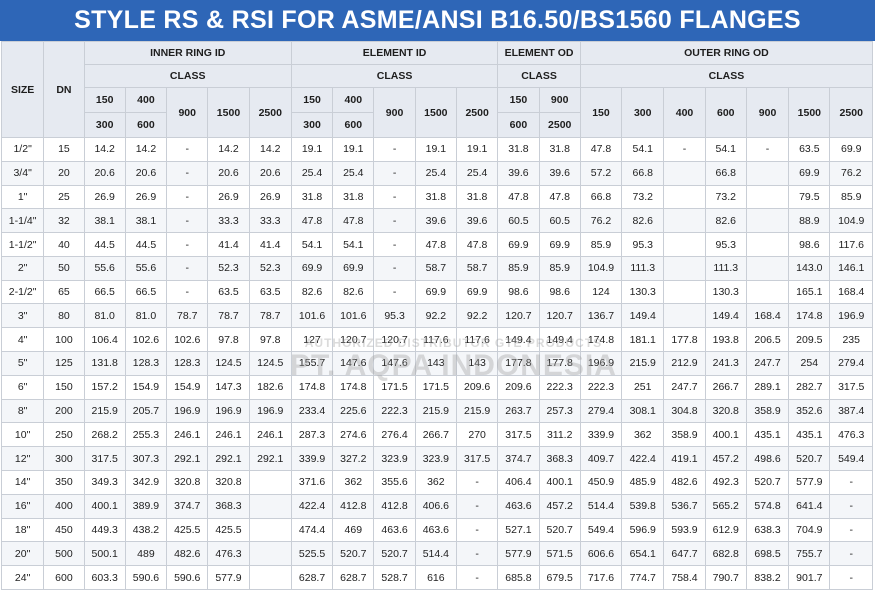 Image resolution: width=875 pixels, height=592 pixels. Describe the element at coordinates (851, 316) in the screenshot. I see `value-cell: 196.9` at that location.